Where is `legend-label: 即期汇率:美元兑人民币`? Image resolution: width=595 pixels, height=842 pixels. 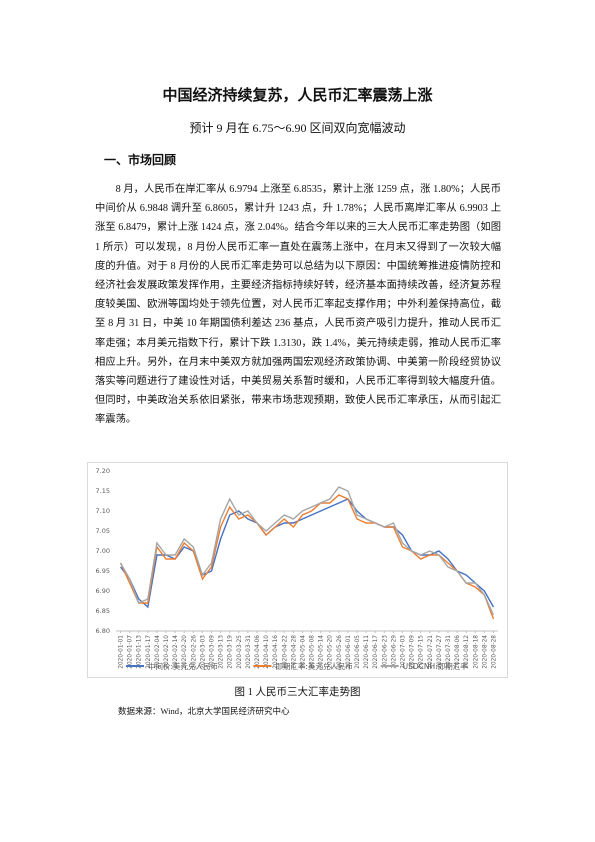 legend-label: 即期汇率:美元兑人民币 is located at coordinates (314, 666).